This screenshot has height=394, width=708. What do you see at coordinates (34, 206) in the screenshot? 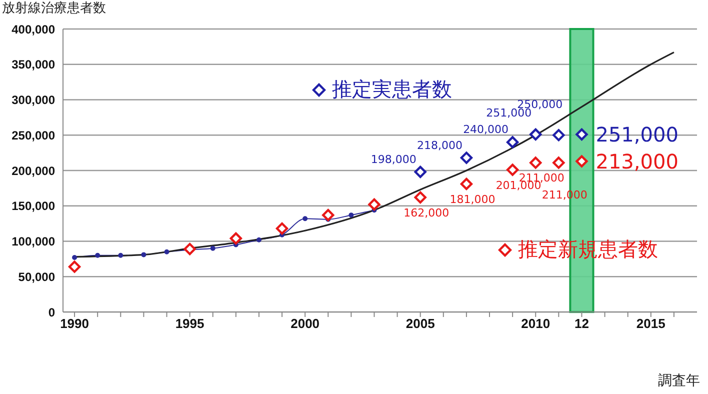
I see `y-tick-label: 150,000` at bounding box center [34, 206].